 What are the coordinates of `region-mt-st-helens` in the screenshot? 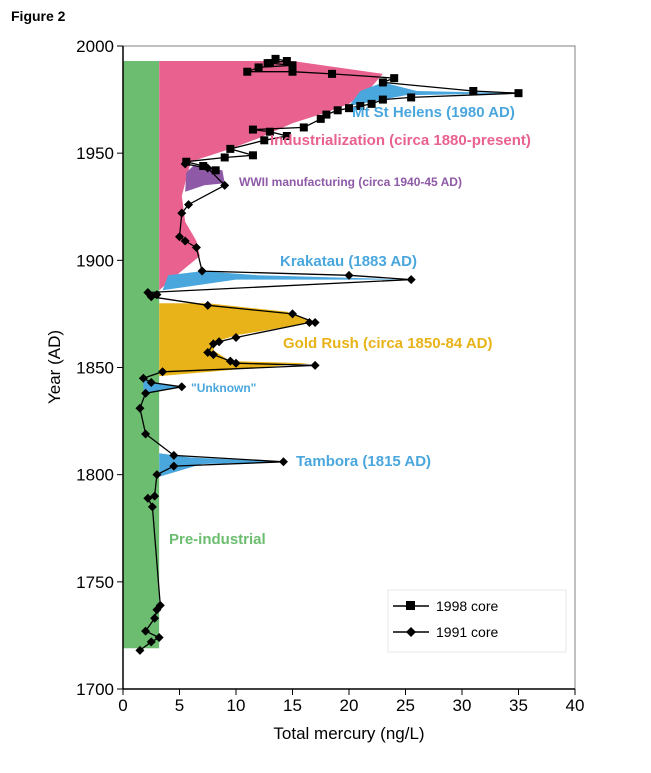 It's located at (434, 94).